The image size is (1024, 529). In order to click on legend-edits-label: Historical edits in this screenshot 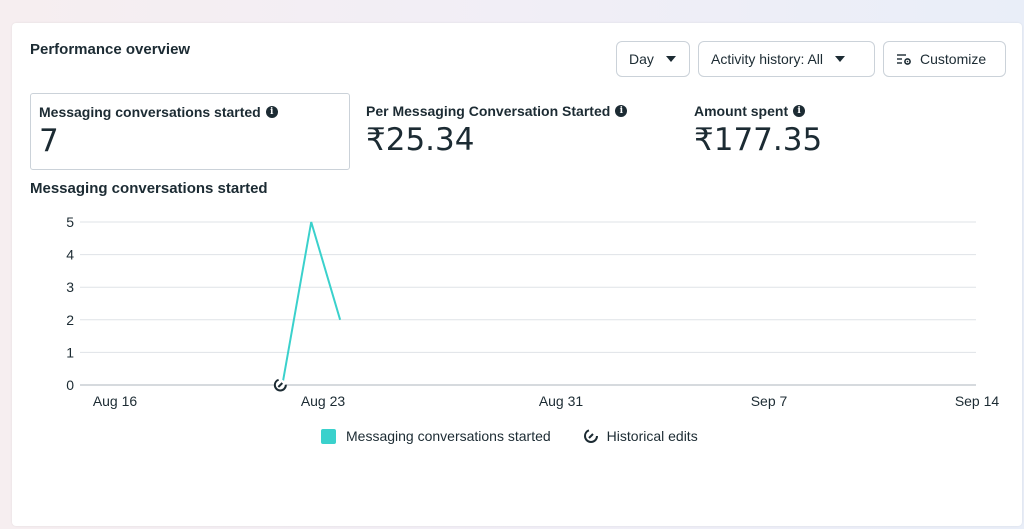, I will do `click(652, 436)`.